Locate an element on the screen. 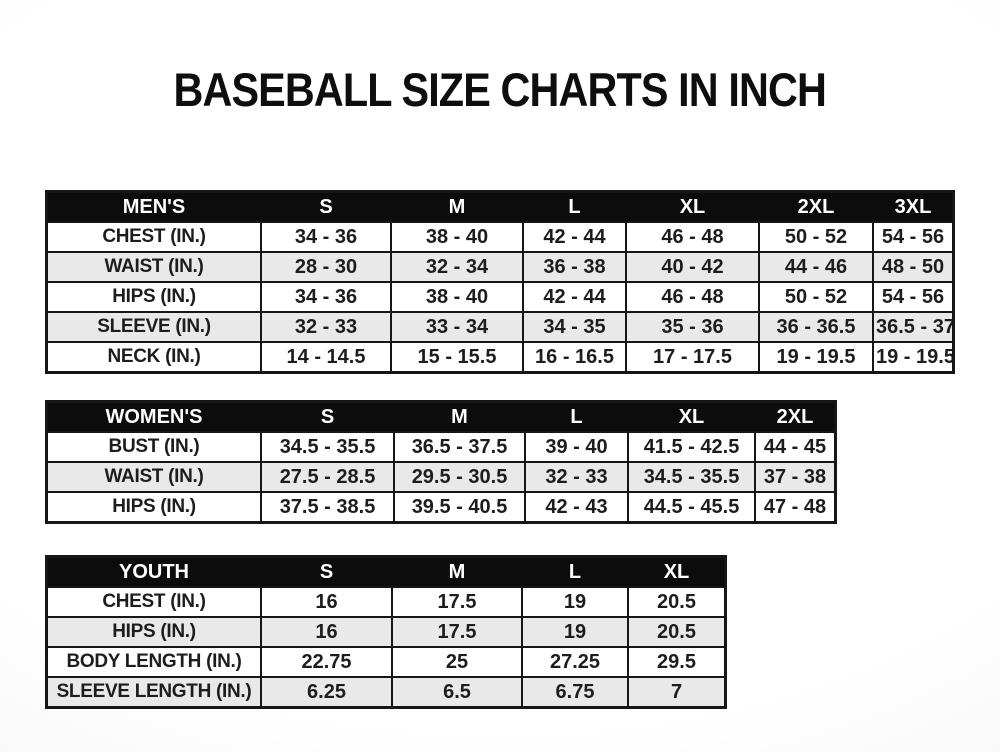  table-row: HIPS (IN.) 16 17.5 19 20.5 is located at coordinates (386, 632).